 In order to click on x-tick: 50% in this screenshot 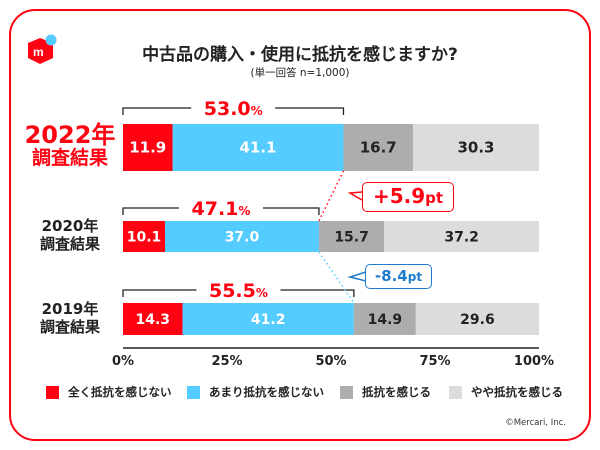, I will do `click(331, 361)`.